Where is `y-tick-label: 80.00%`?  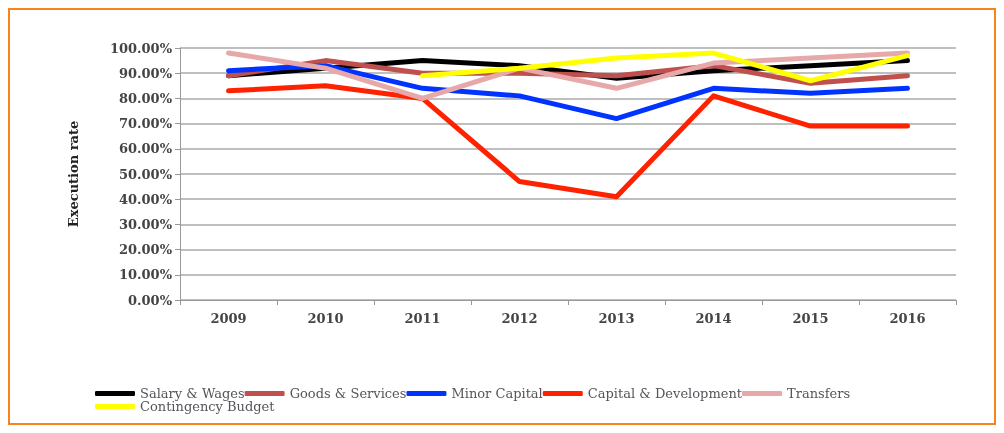 y-tick-label: 80.00% is located at coordinates (145, 98).